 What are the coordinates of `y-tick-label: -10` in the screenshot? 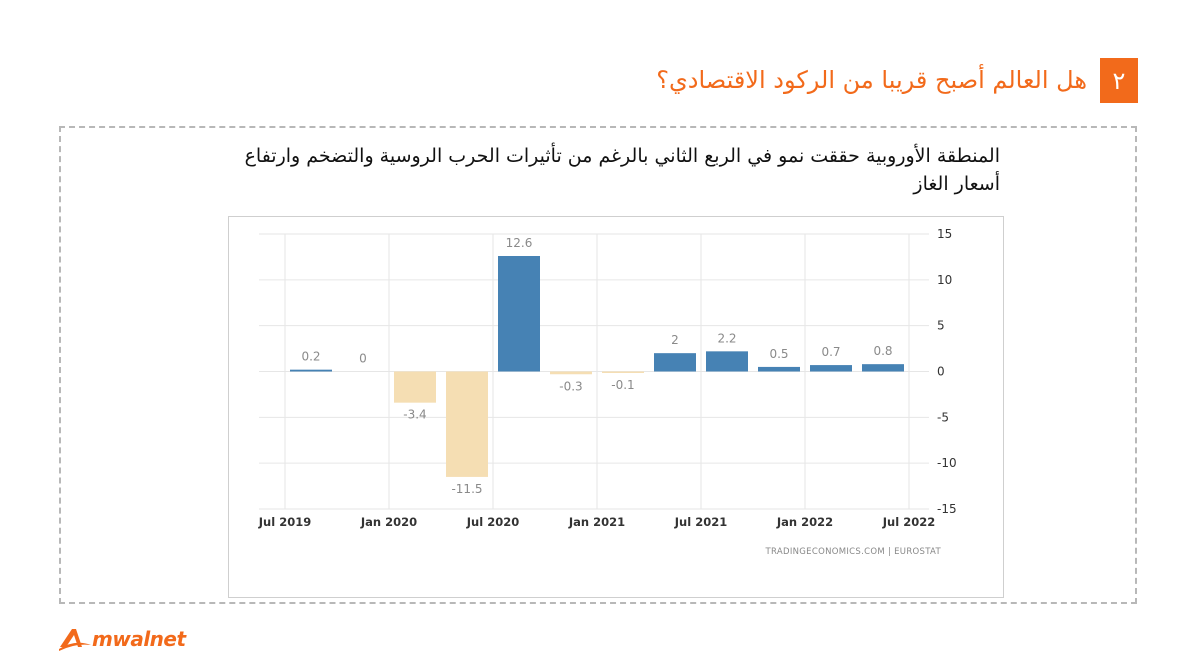 It's located at (947, 463).